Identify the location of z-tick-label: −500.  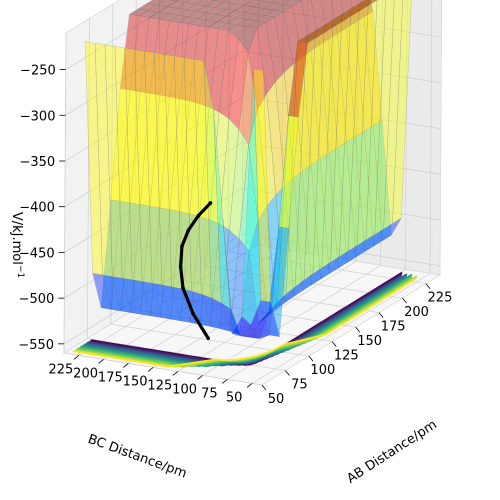
(37, 299).